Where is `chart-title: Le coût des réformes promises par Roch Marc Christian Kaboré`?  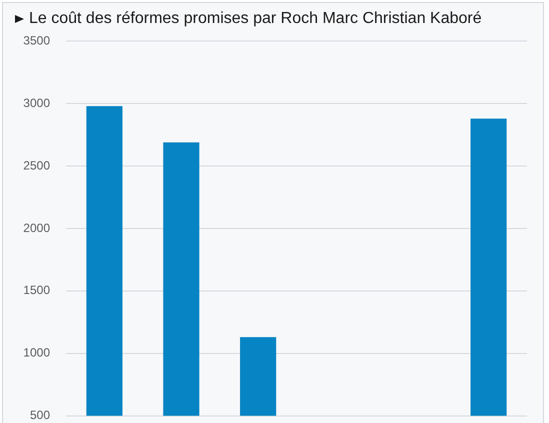 chart-title: Le coût des réformes promises par Roch Marc Christian Kaboré is located at coordinates (255, 19).